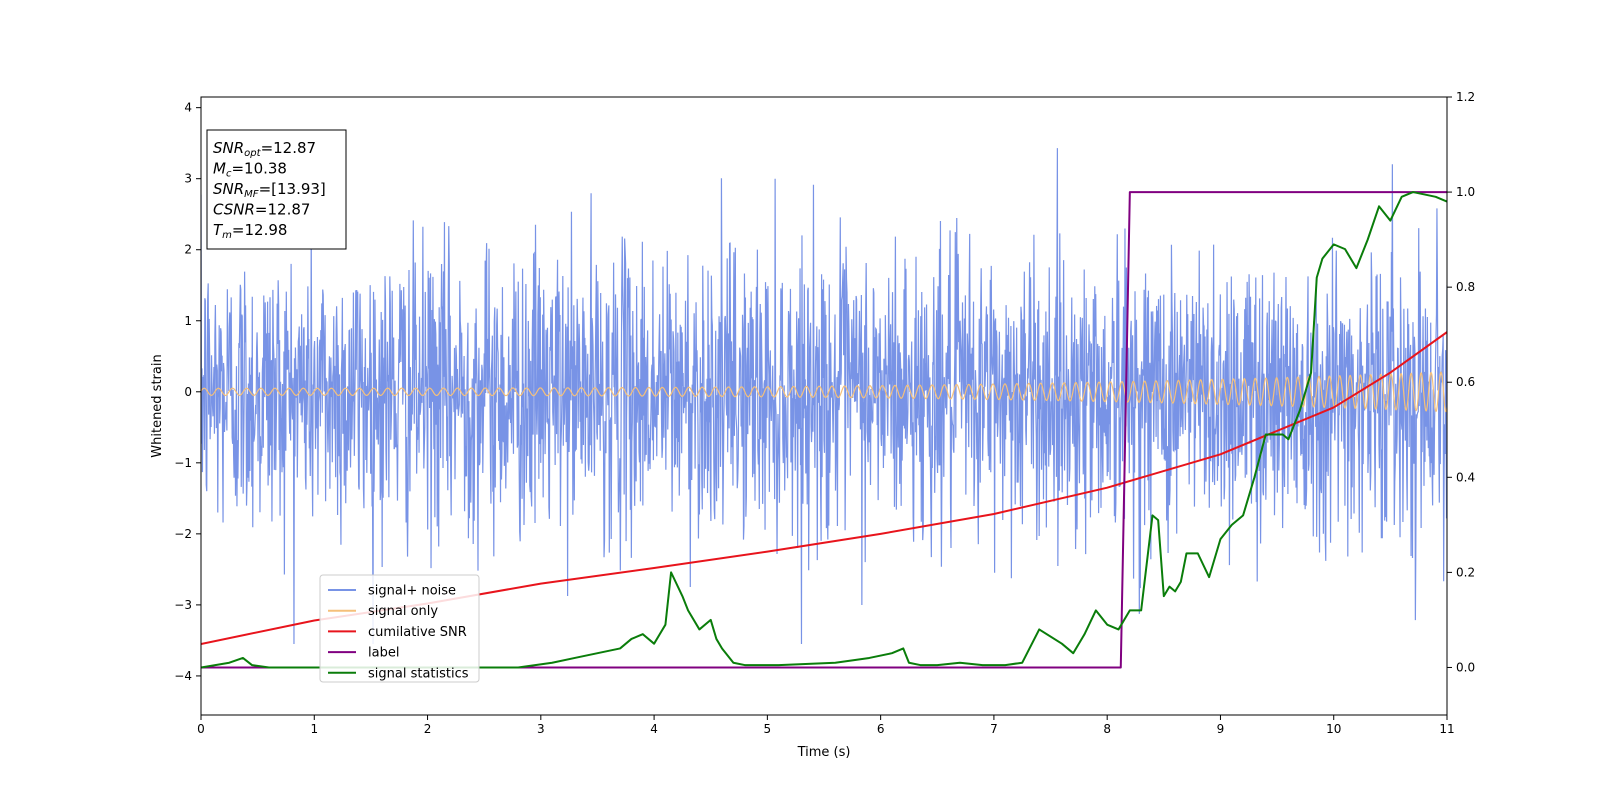  I want to click on y-right-tick-label: 0.2, so click(1465, 572).